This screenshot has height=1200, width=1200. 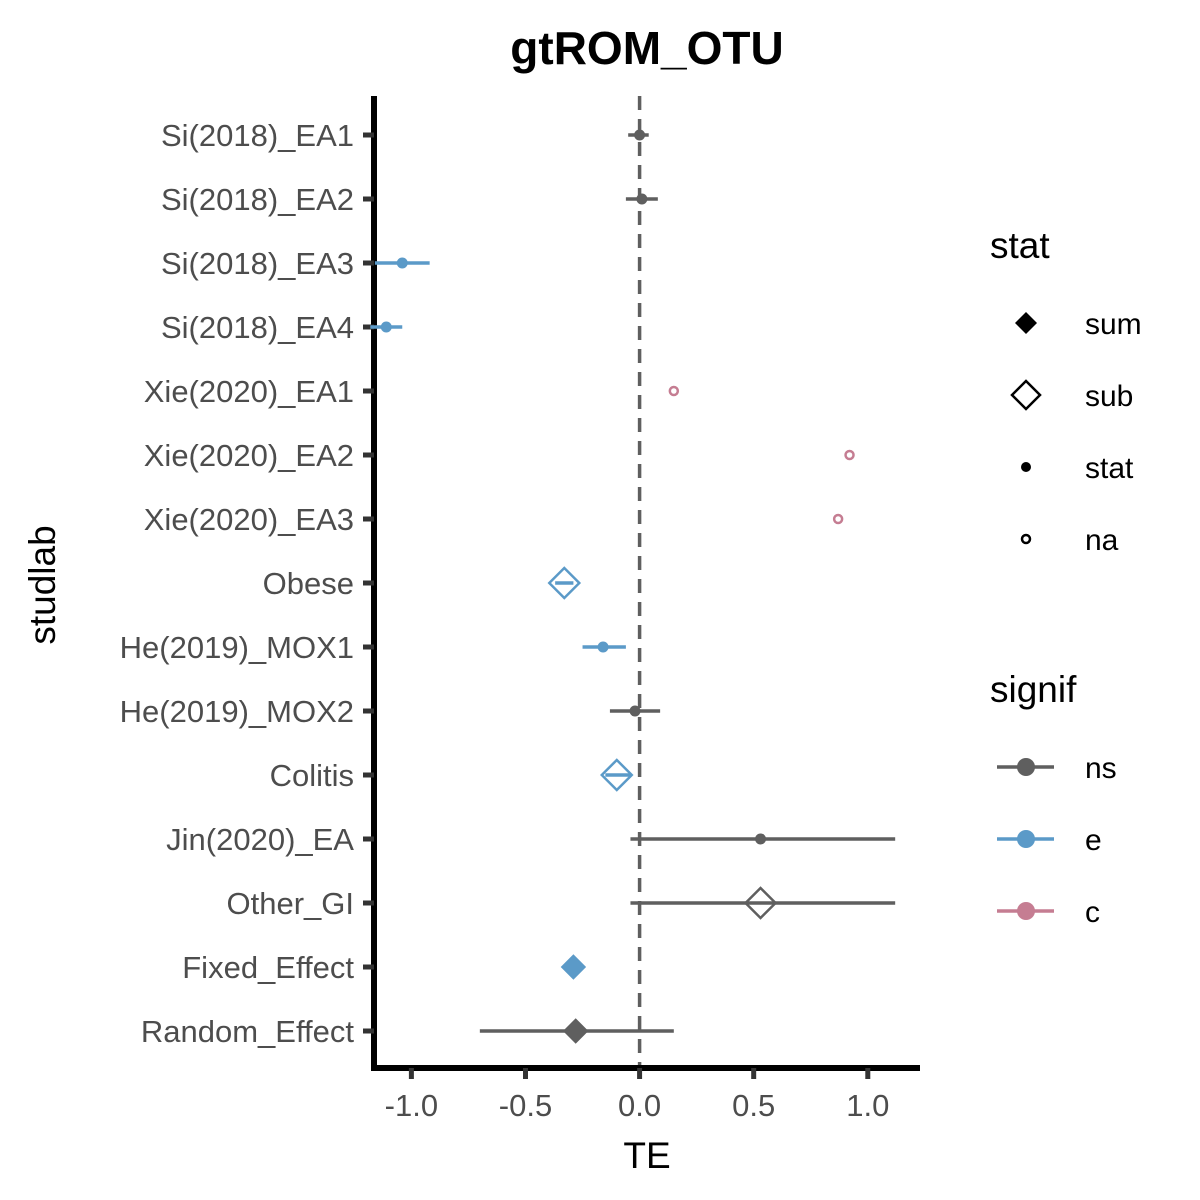 What do you see at coordinates (312, 775) in the screenshot?
I see `y-tick-label: Colitis` at bounding box center [312, 775].